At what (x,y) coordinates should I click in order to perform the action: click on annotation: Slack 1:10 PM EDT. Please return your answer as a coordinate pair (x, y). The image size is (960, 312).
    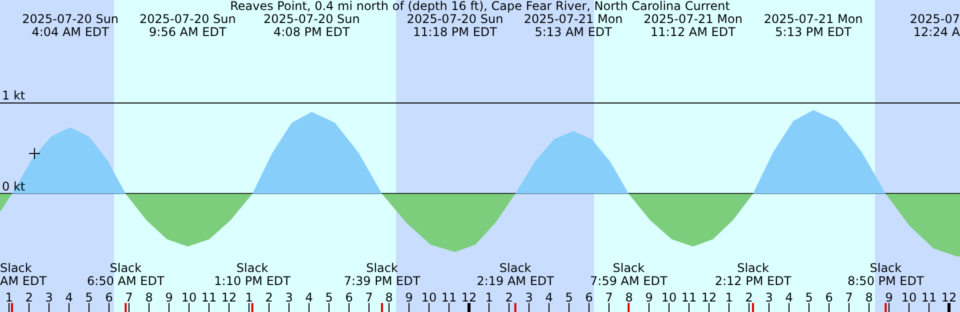
    Looking at the image, I should click on (253, 274).